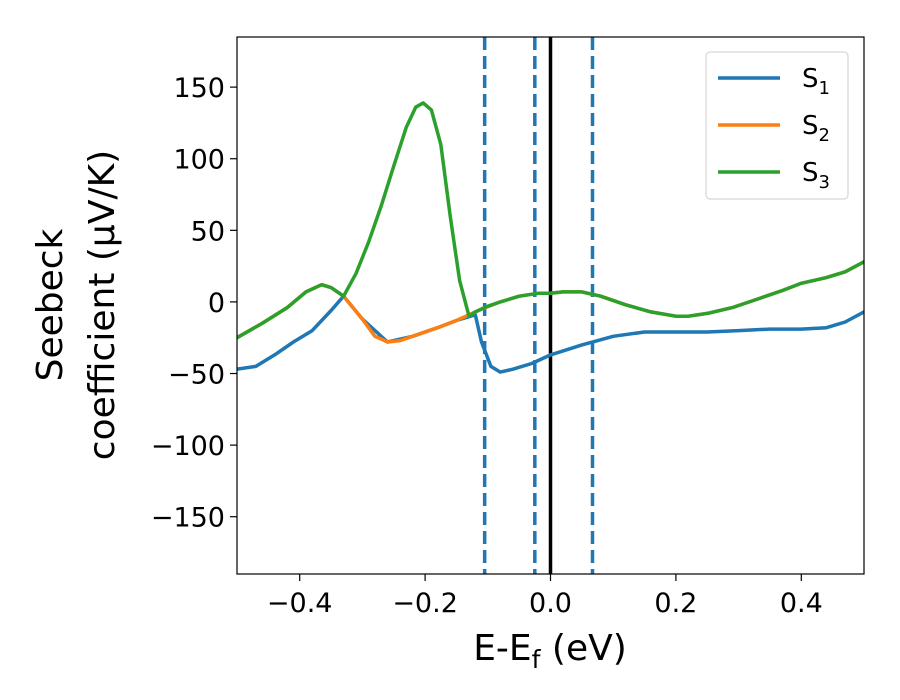 The image size is (900, 700). Describe the element at coordinates (777, 125) in the screenshot. I see `legend: S1 S2 S3` at that location.